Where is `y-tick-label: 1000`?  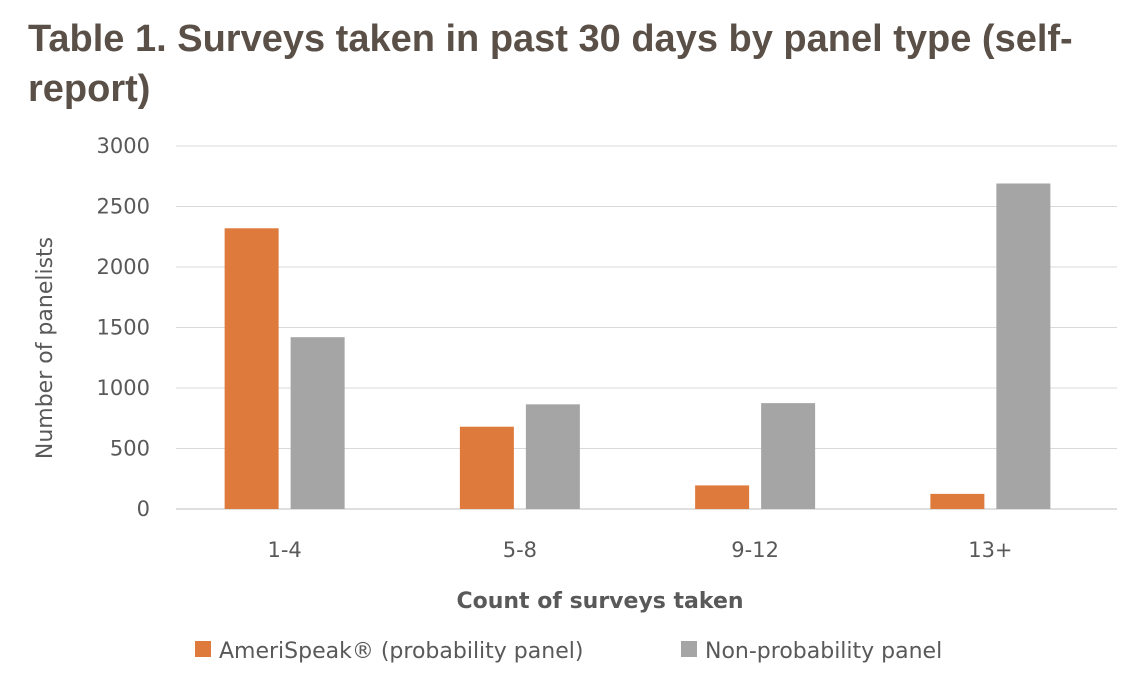 y-tick-label: 1000 is located at coordinates (123, 388).